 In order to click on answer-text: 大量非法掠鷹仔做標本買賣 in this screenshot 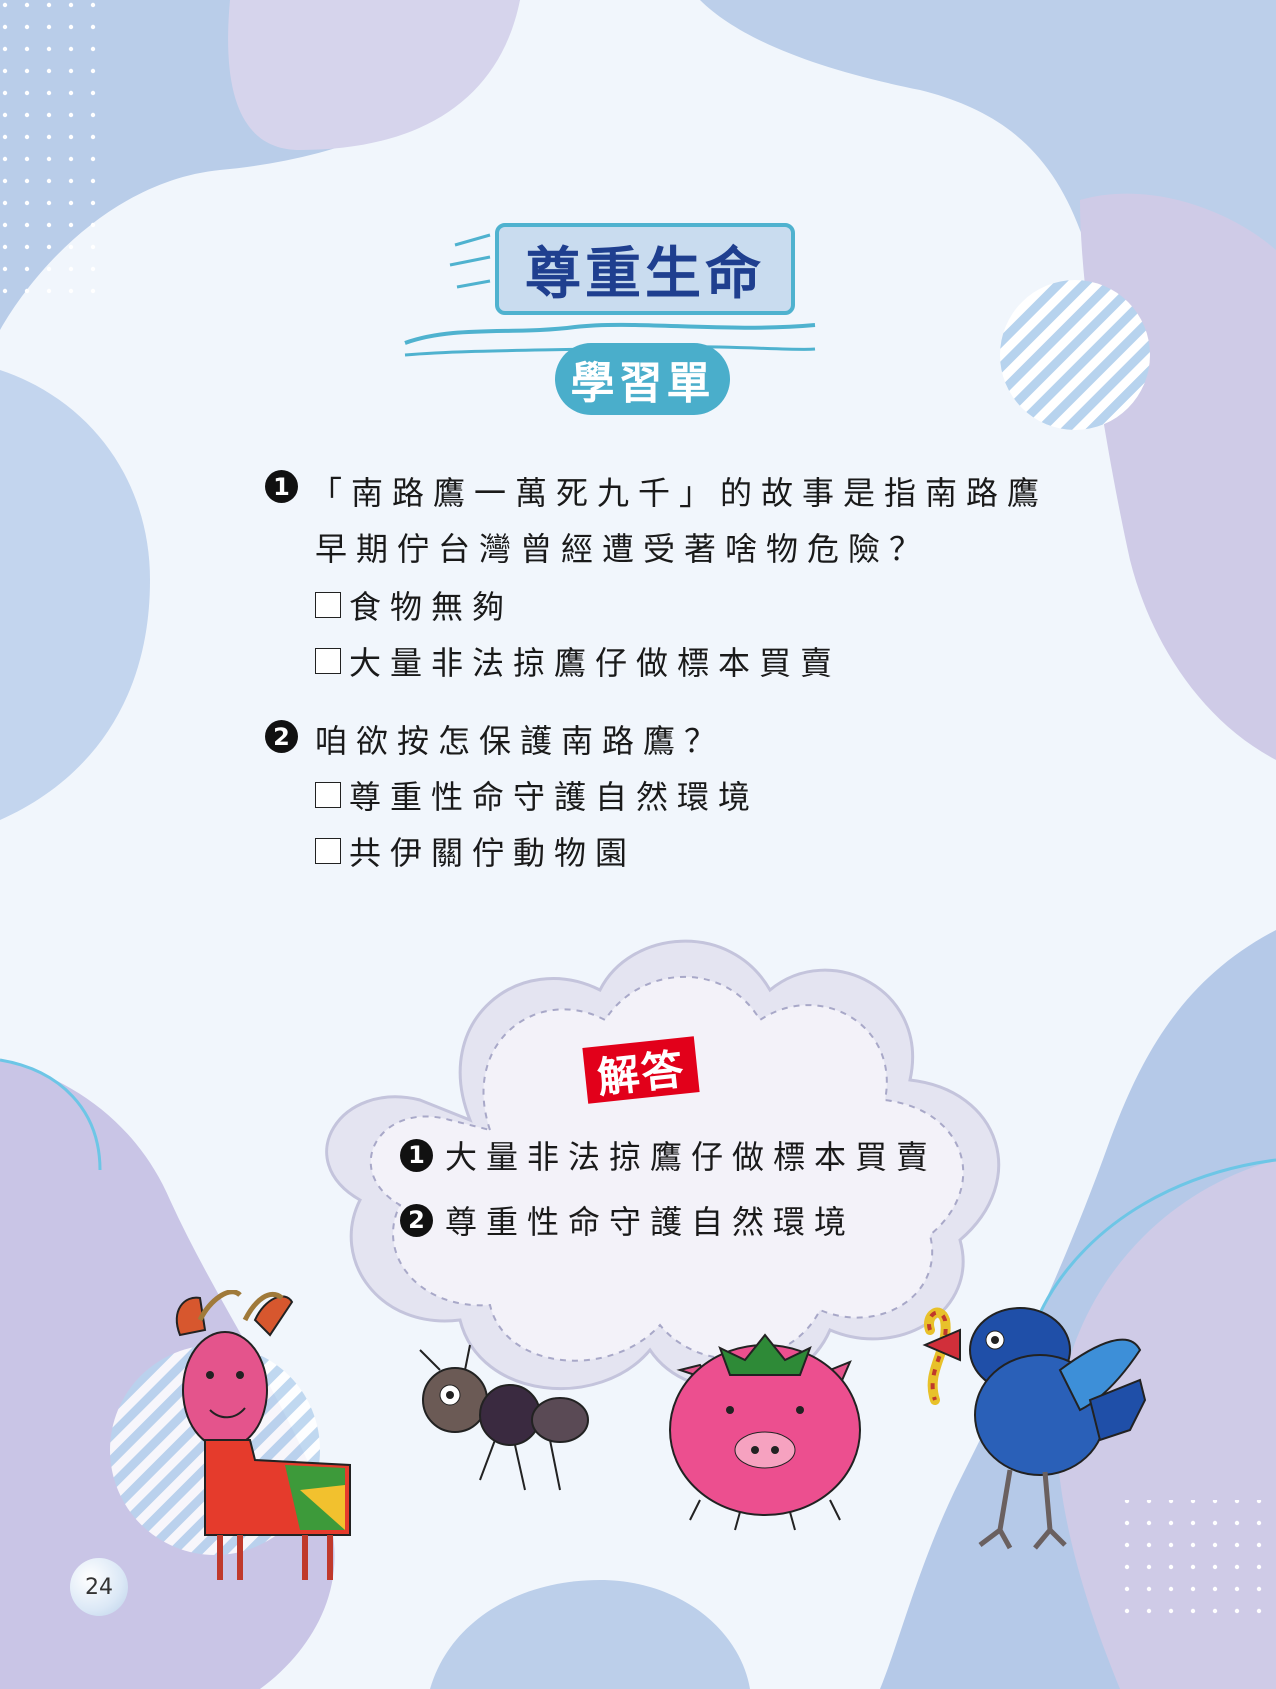, I will do `click(691, 1157)`.